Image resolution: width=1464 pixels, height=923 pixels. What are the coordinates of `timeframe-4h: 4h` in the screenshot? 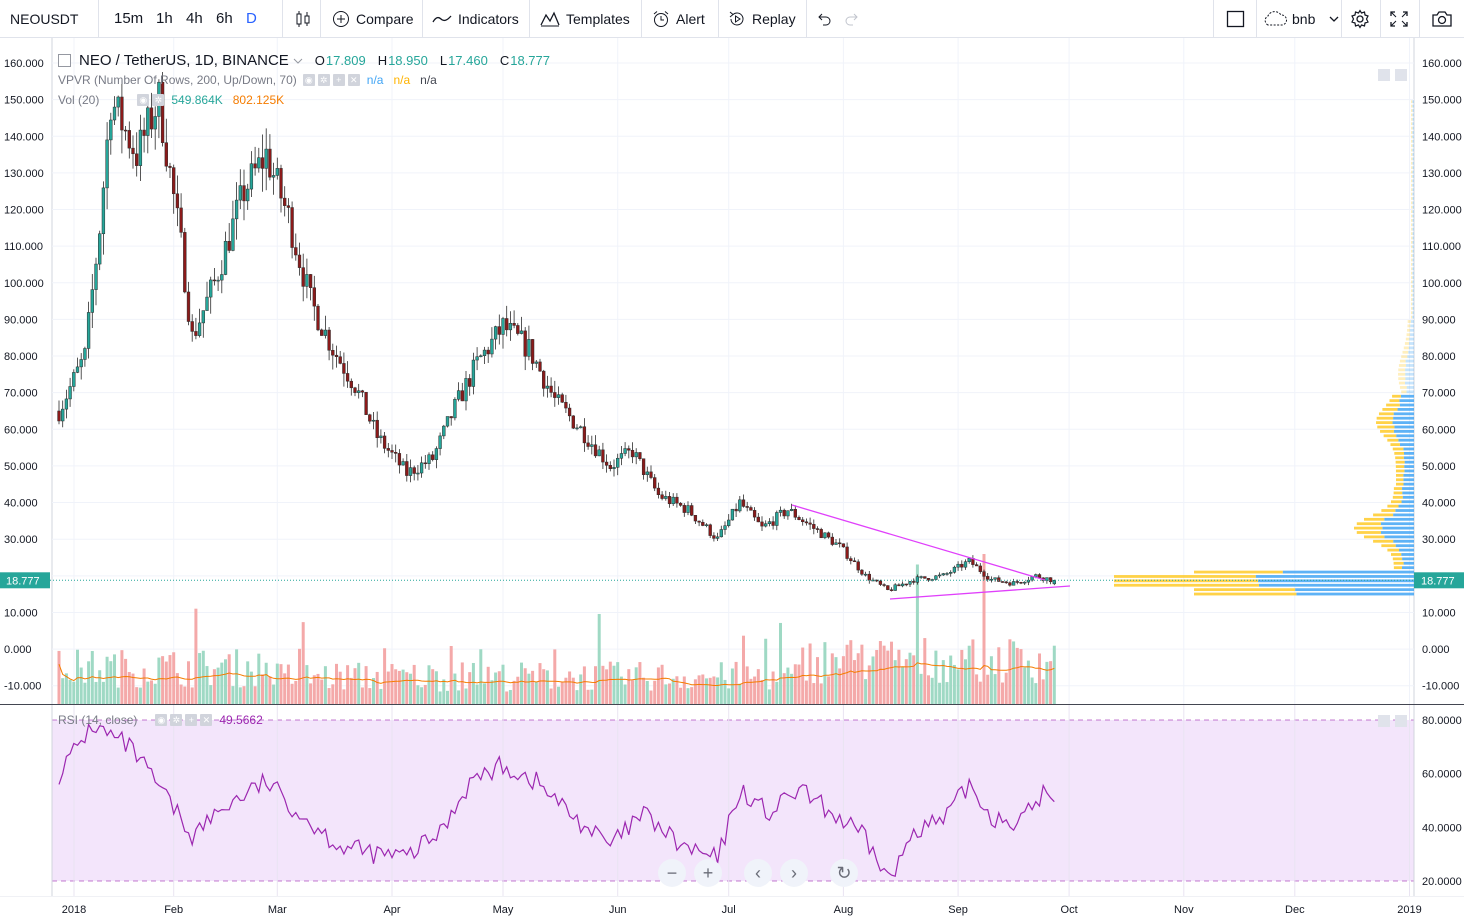 It's located at (194, 18).